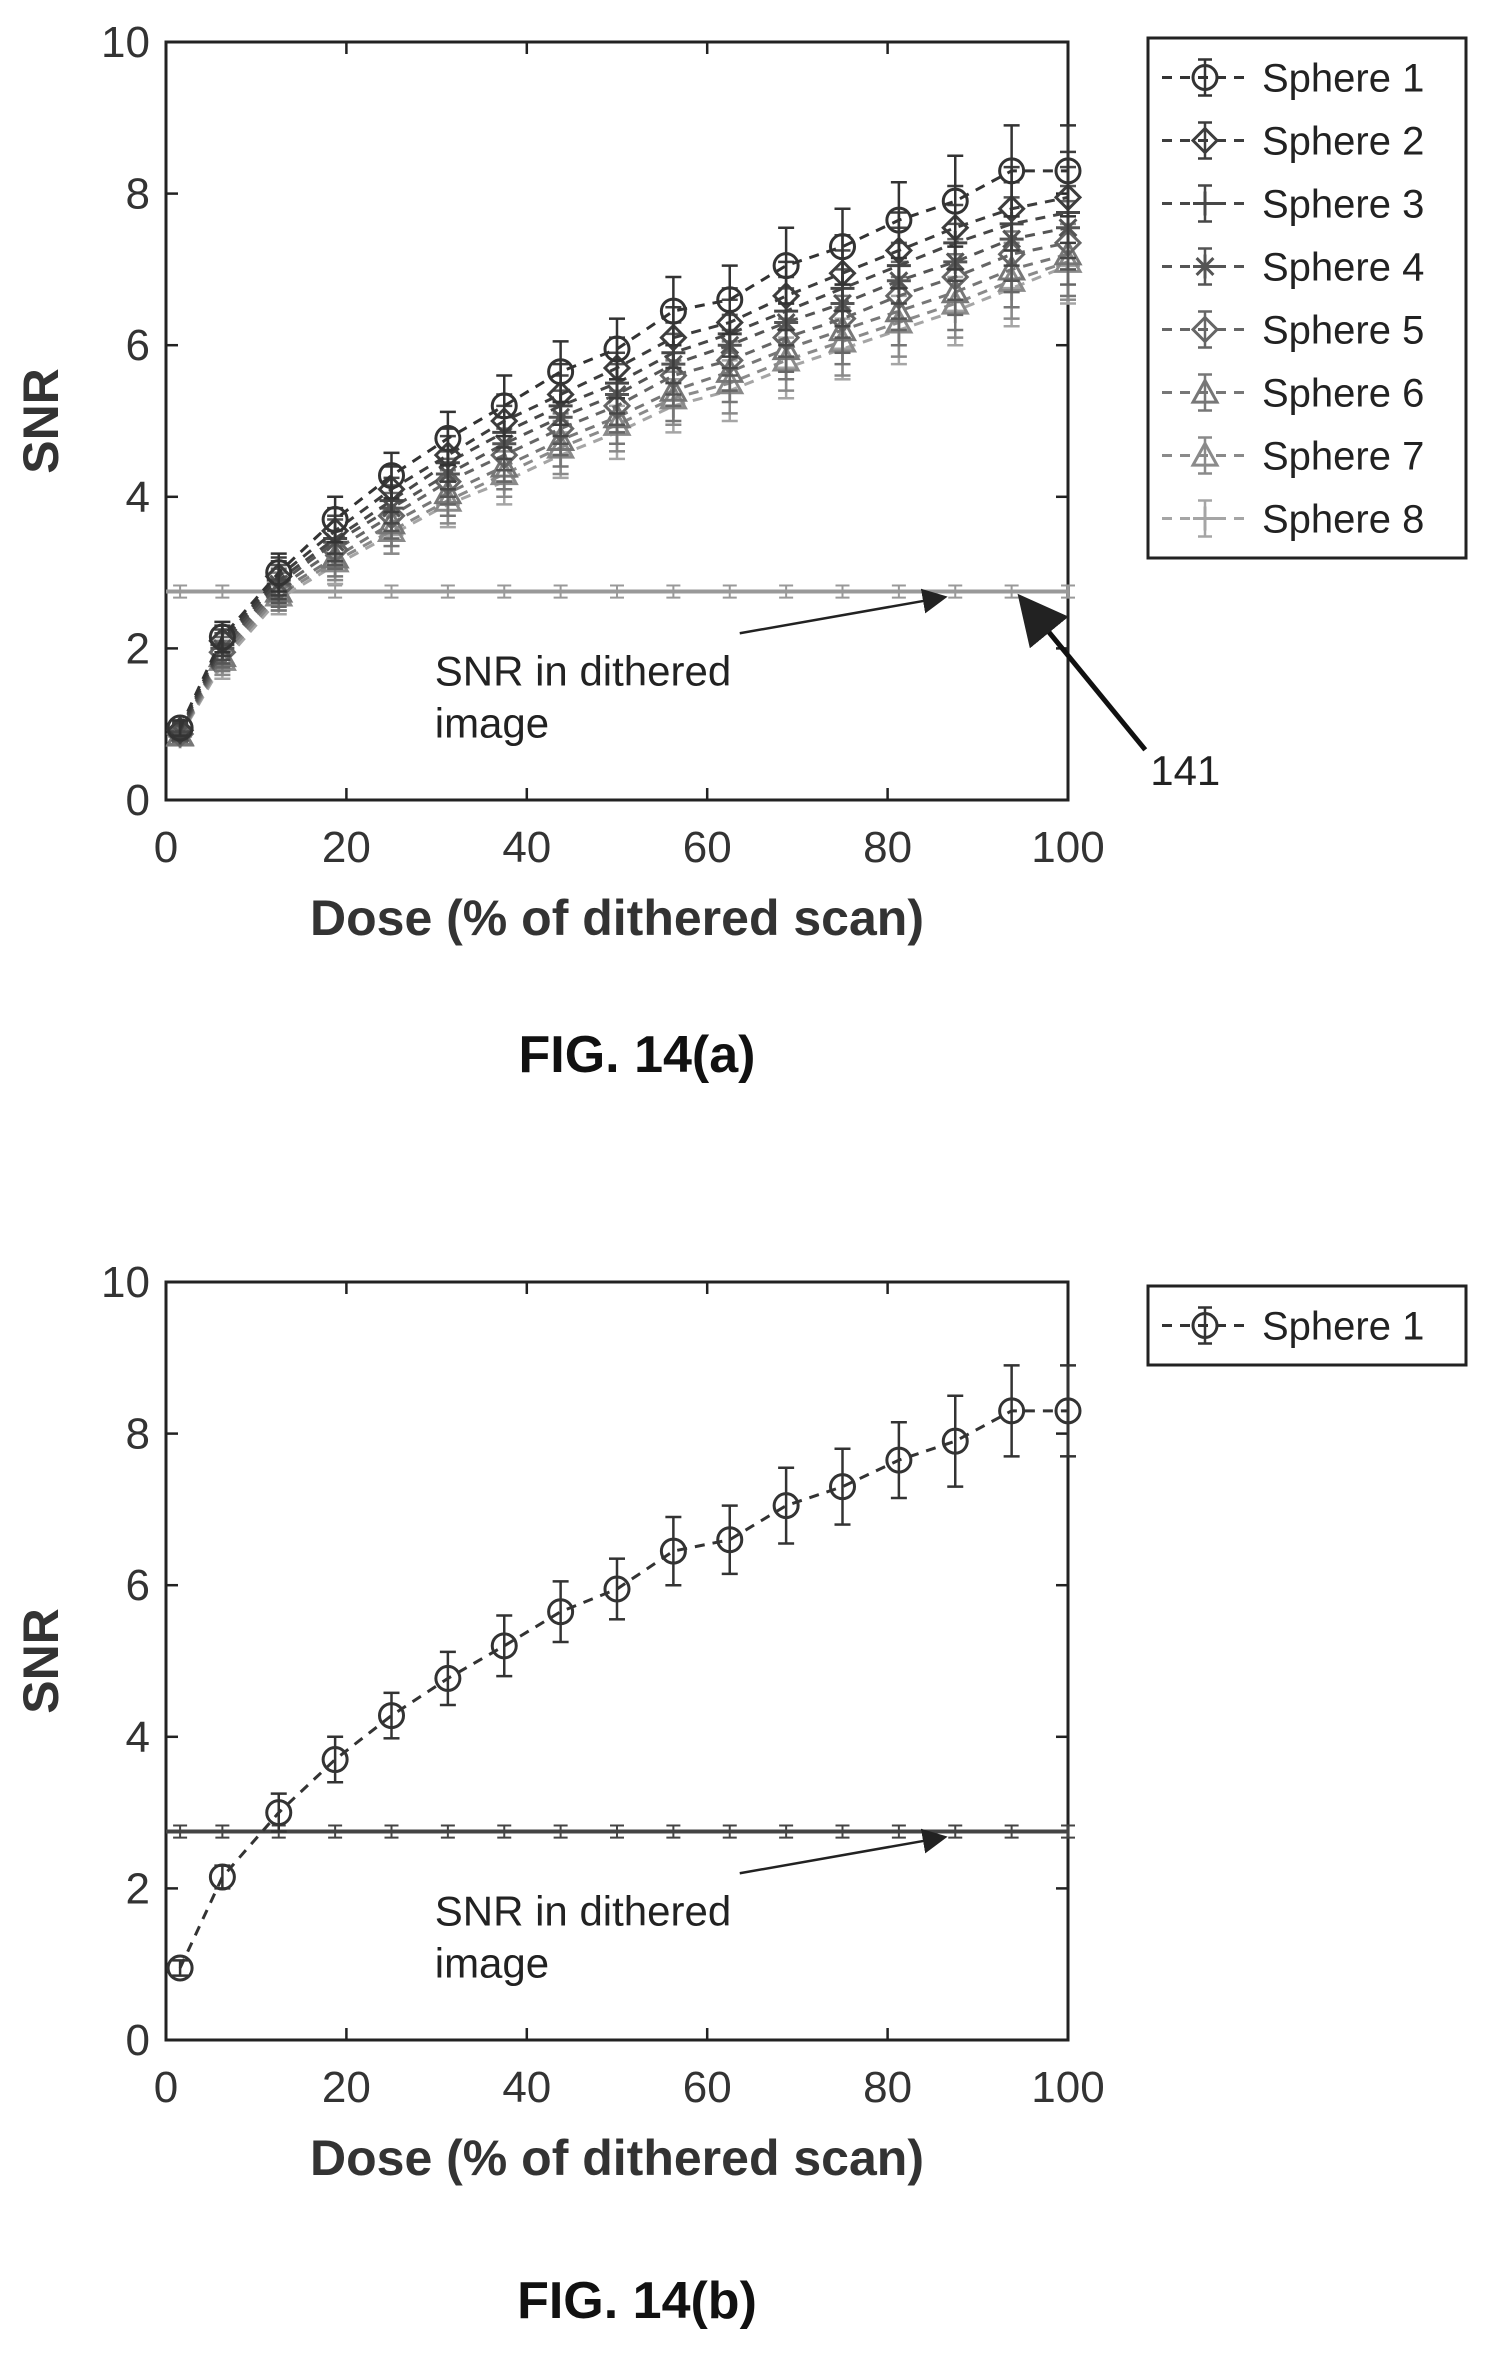  I want to click on legend-label: Sphere 6, so click(1343, 394).